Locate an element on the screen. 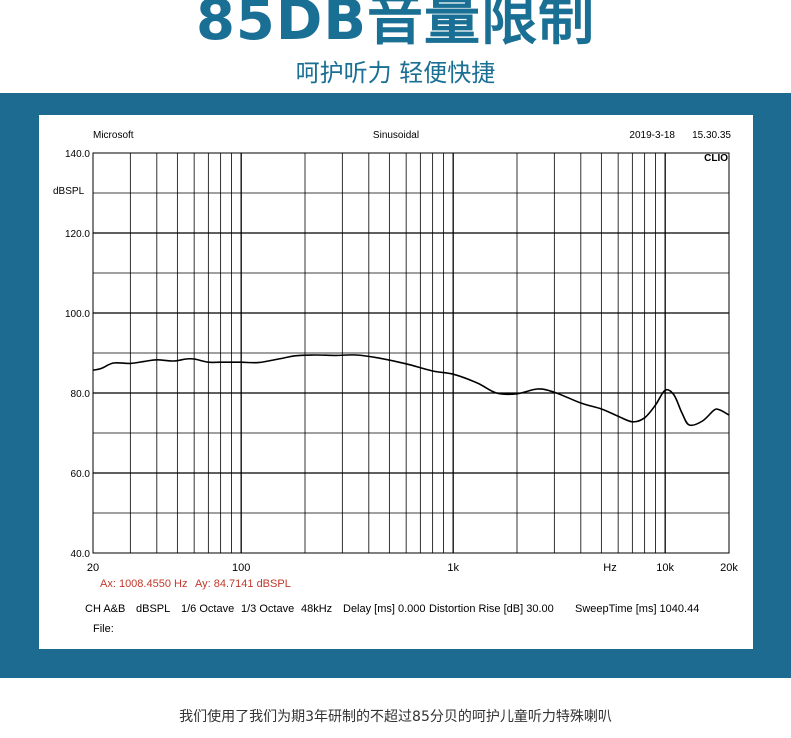 The width and height of the screenshot is (791, 738). brand-label: Microsoft is located at coordinates (113, 135).